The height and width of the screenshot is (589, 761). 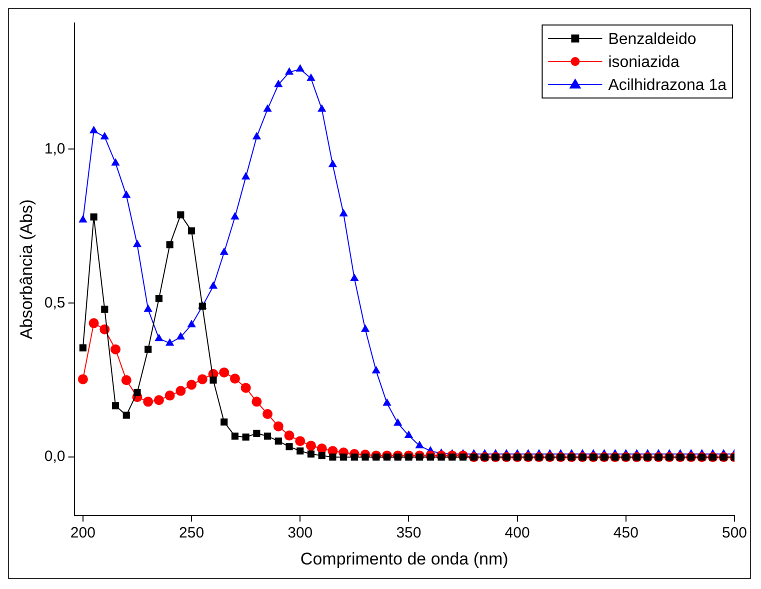 I want to click on legend-label: Benzaldeido, so click(x=652, y=39).